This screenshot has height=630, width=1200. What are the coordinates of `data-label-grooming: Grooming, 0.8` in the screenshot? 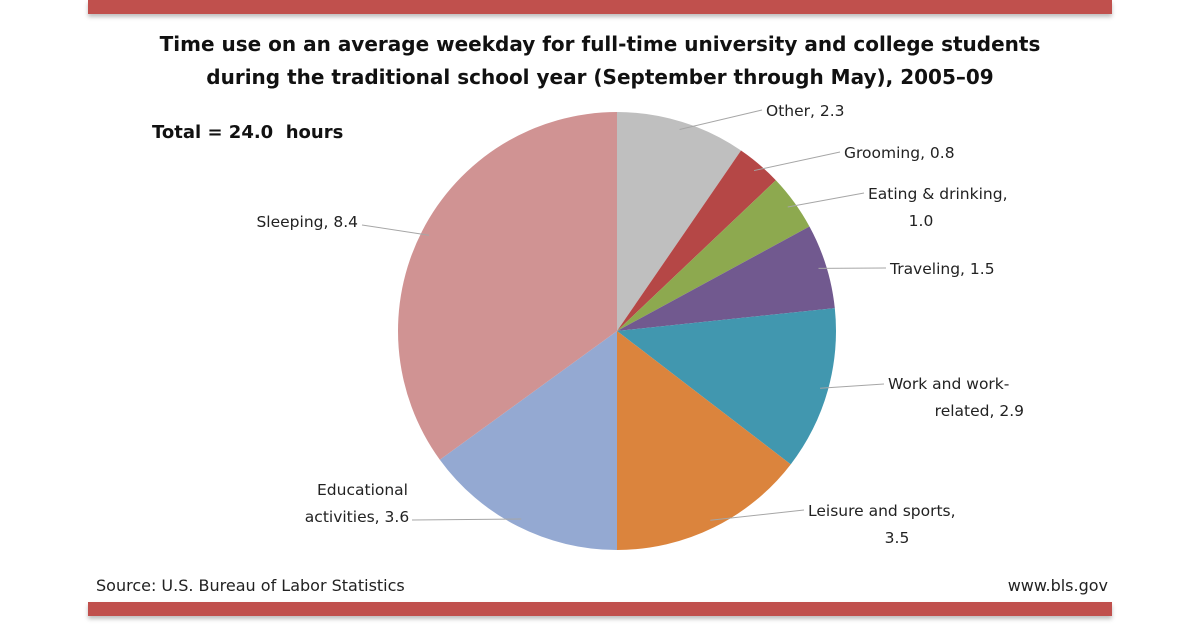 It's located at (899, 153).